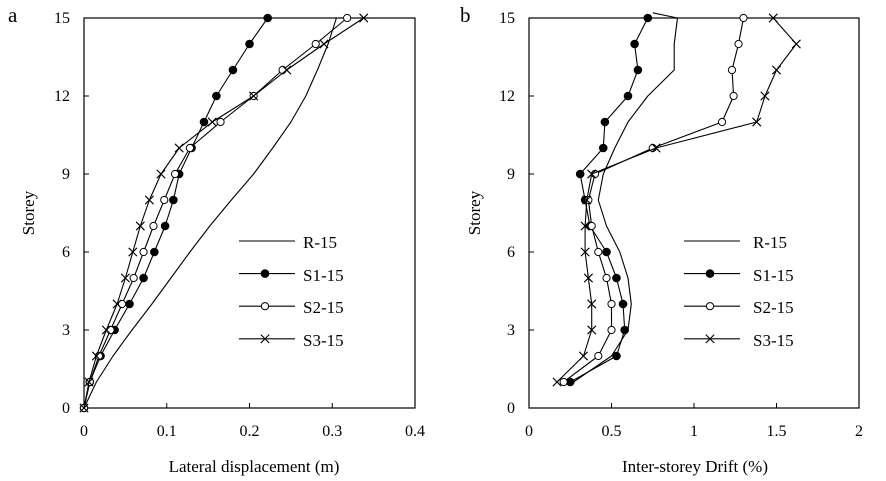 This screenshot has width=886, height=481. Describe the element at coordinates (66, 408) in the screenshot. I see `panel-a-y-tick-label: 0` at that location.